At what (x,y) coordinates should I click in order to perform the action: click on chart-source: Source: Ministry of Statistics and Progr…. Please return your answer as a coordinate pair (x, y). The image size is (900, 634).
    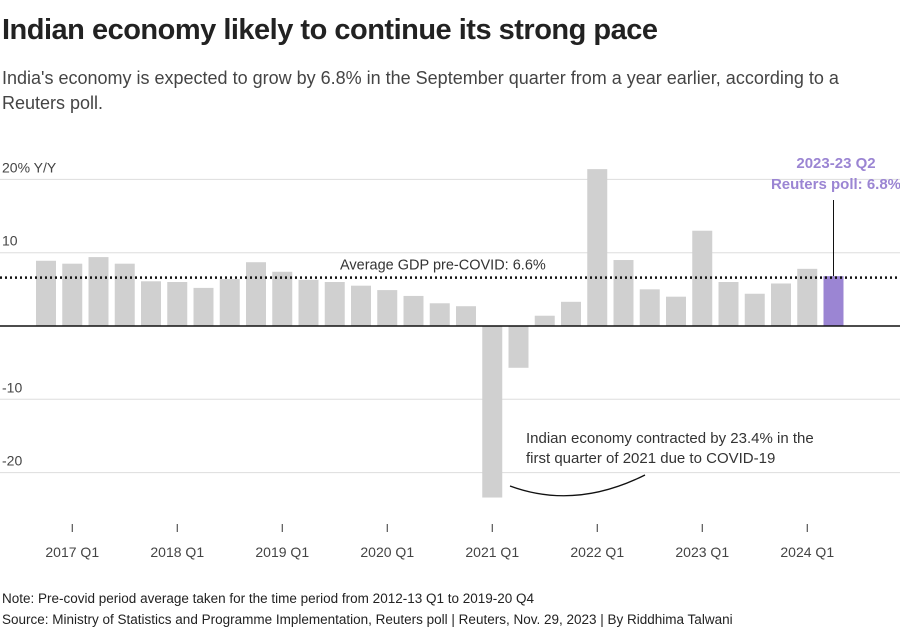
    Looking at the image, I should click on (367, 619).